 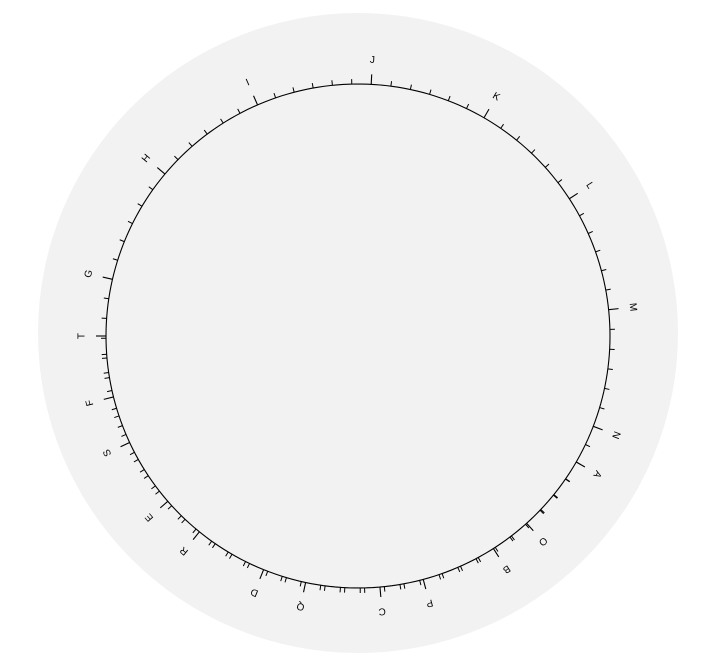 What do you see at coordinates (496, 97) in the screenshot?
I see `dial-label-k: K` at bounding box center [496, 97].